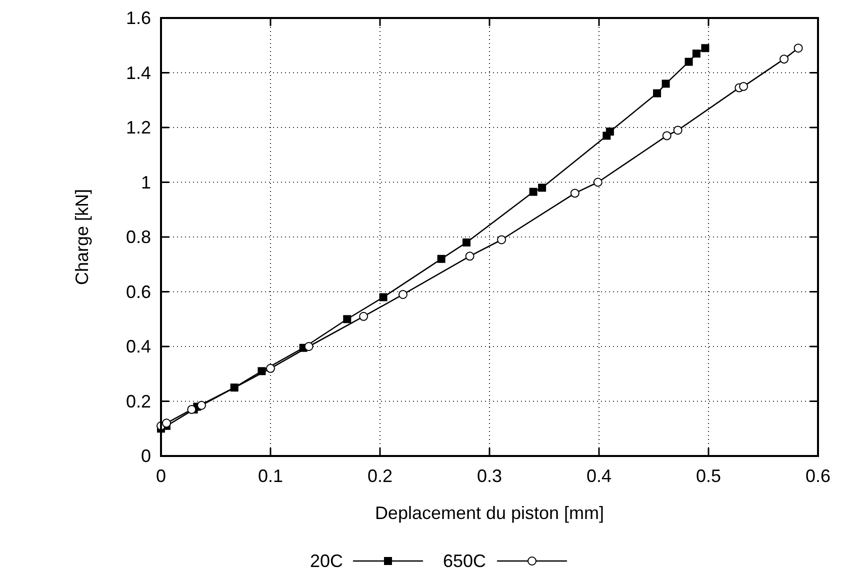  What do you see at coordinates (489, 513) in the screenshot?
I see `x-axis-title: Deplacement du piston [mm]` at bounding box center [489, 513].